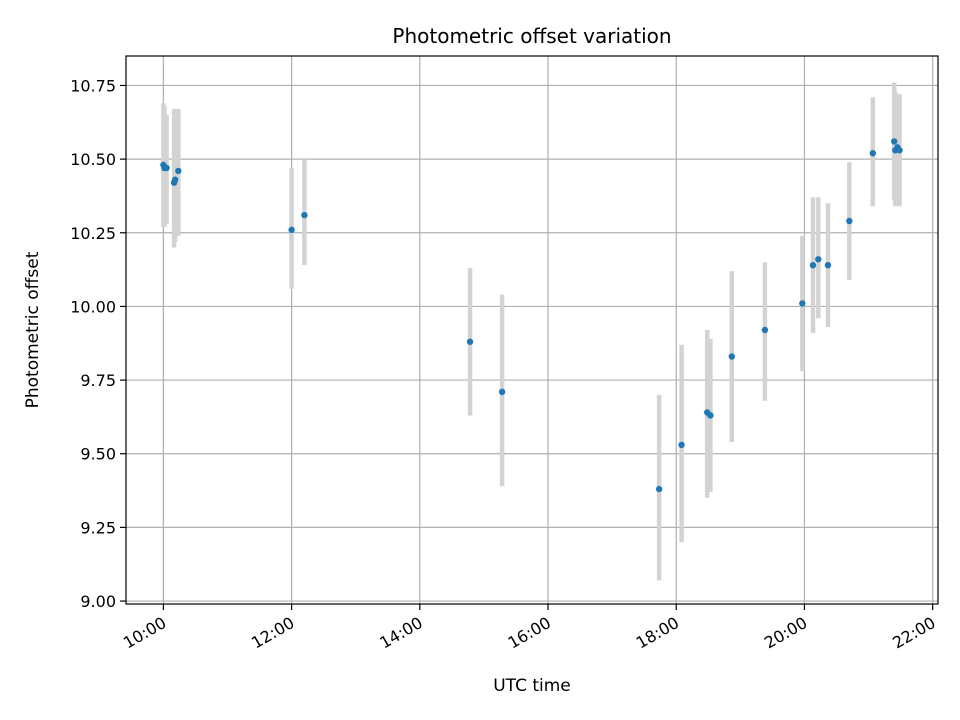  I want to click on y-tick-label: 9.75, so click(98, 380).